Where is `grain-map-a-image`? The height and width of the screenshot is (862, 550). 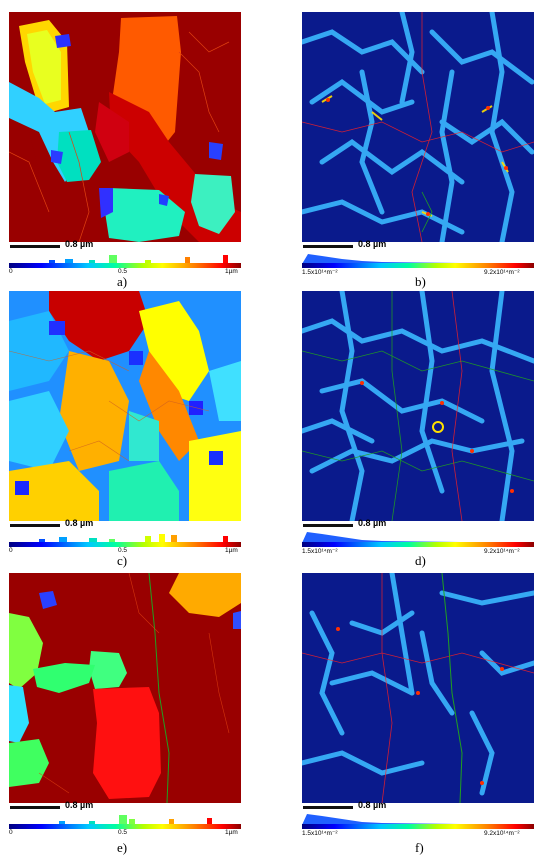
grain-map-a-image is located at coordinates (125, 127).